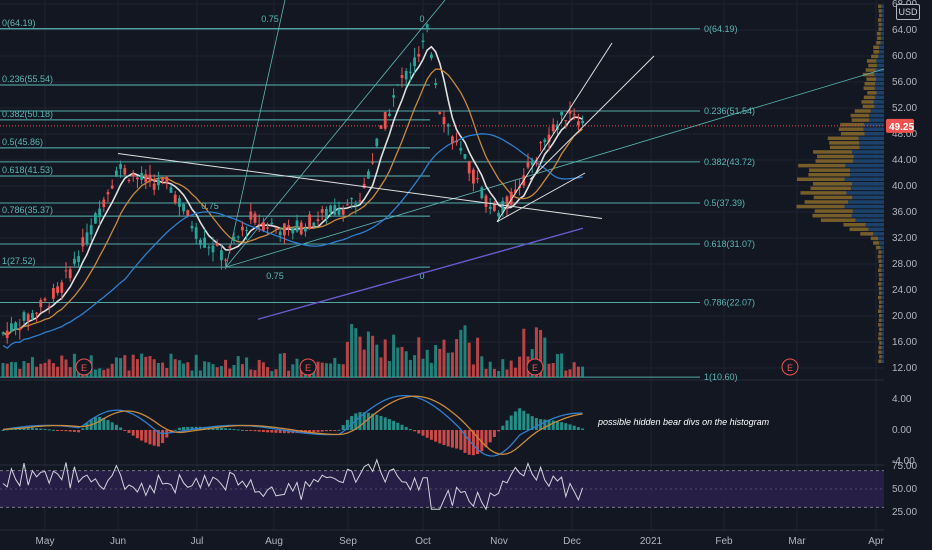 This screenshot has height=550, width=932. I want to click on volume-bars, so click(293, 350).